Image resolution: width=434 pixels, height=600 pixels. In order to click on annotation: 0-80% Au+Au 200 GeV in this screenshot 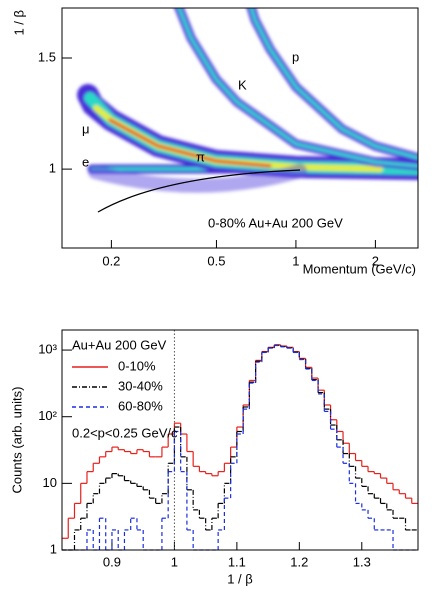, I will do `click(275, 222)`.